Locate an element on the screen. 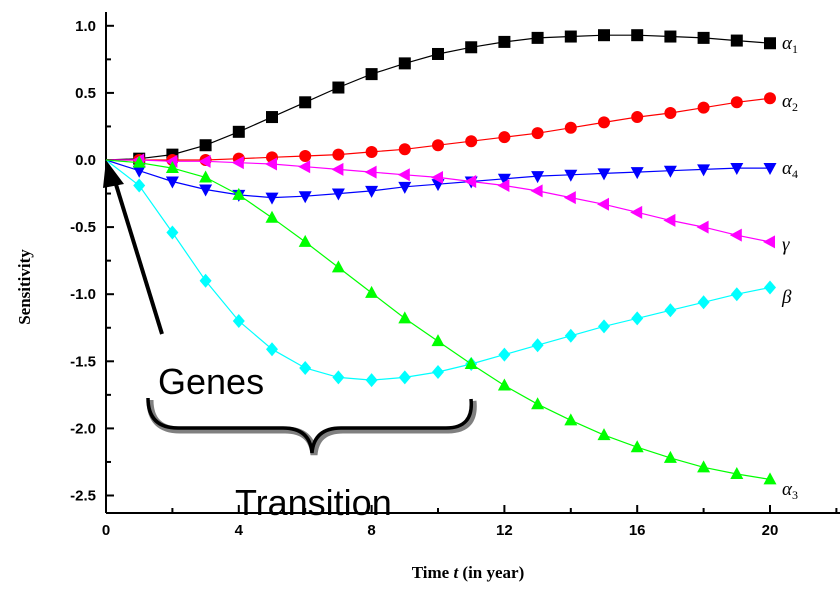 The image size is (840, 593). series-label: α4 is located at coordinates (790, 169).